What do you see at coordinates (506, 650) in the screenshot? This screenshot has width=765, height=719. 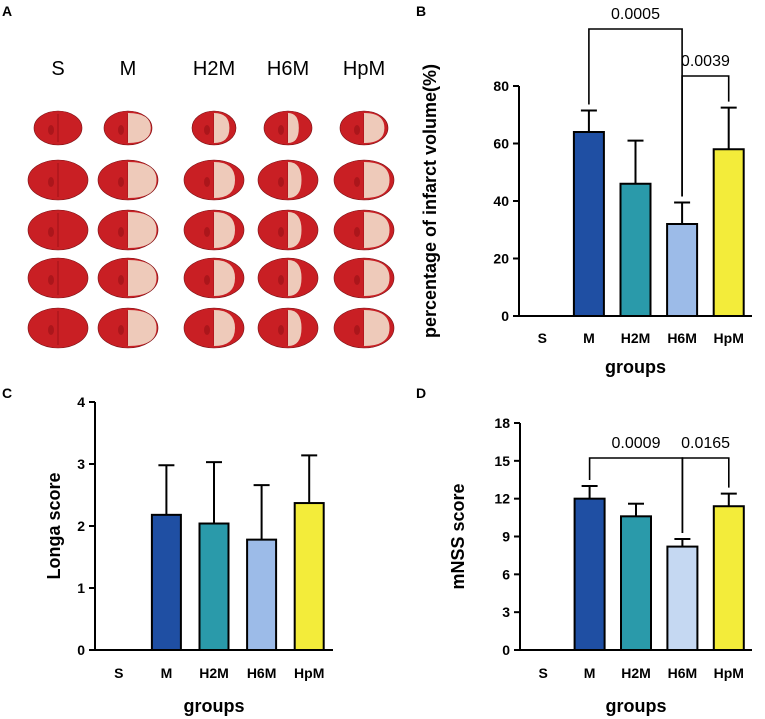 I see `y-tick-label-d-0: 0` at bounding box center [506, 650].